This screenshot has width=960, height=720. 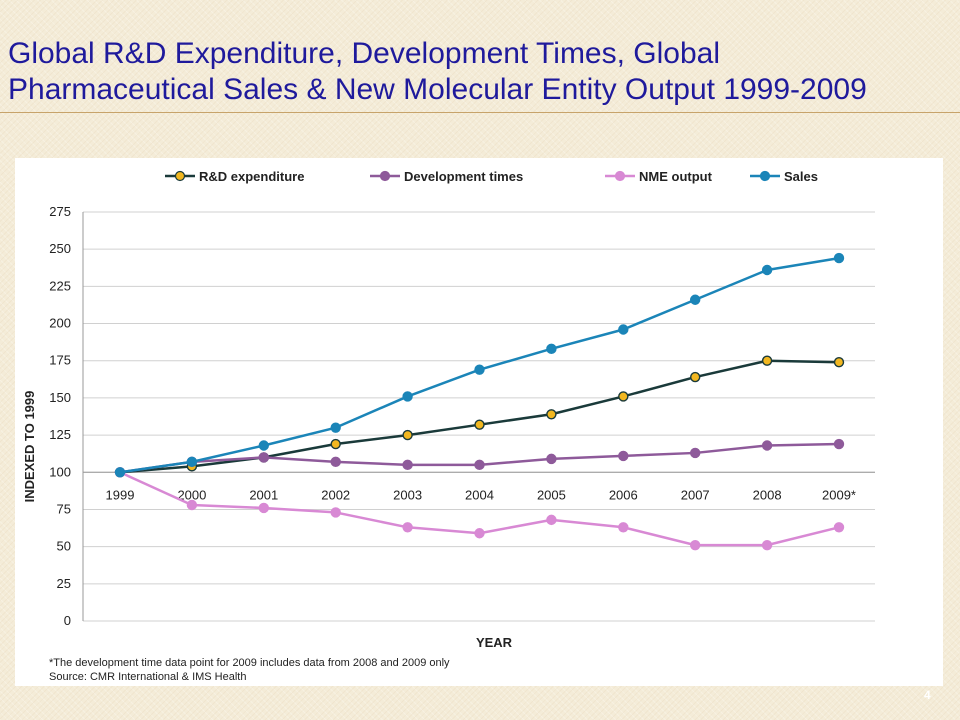 I want to click on y-tick-label-225: 225, so click(x=60, y=285).